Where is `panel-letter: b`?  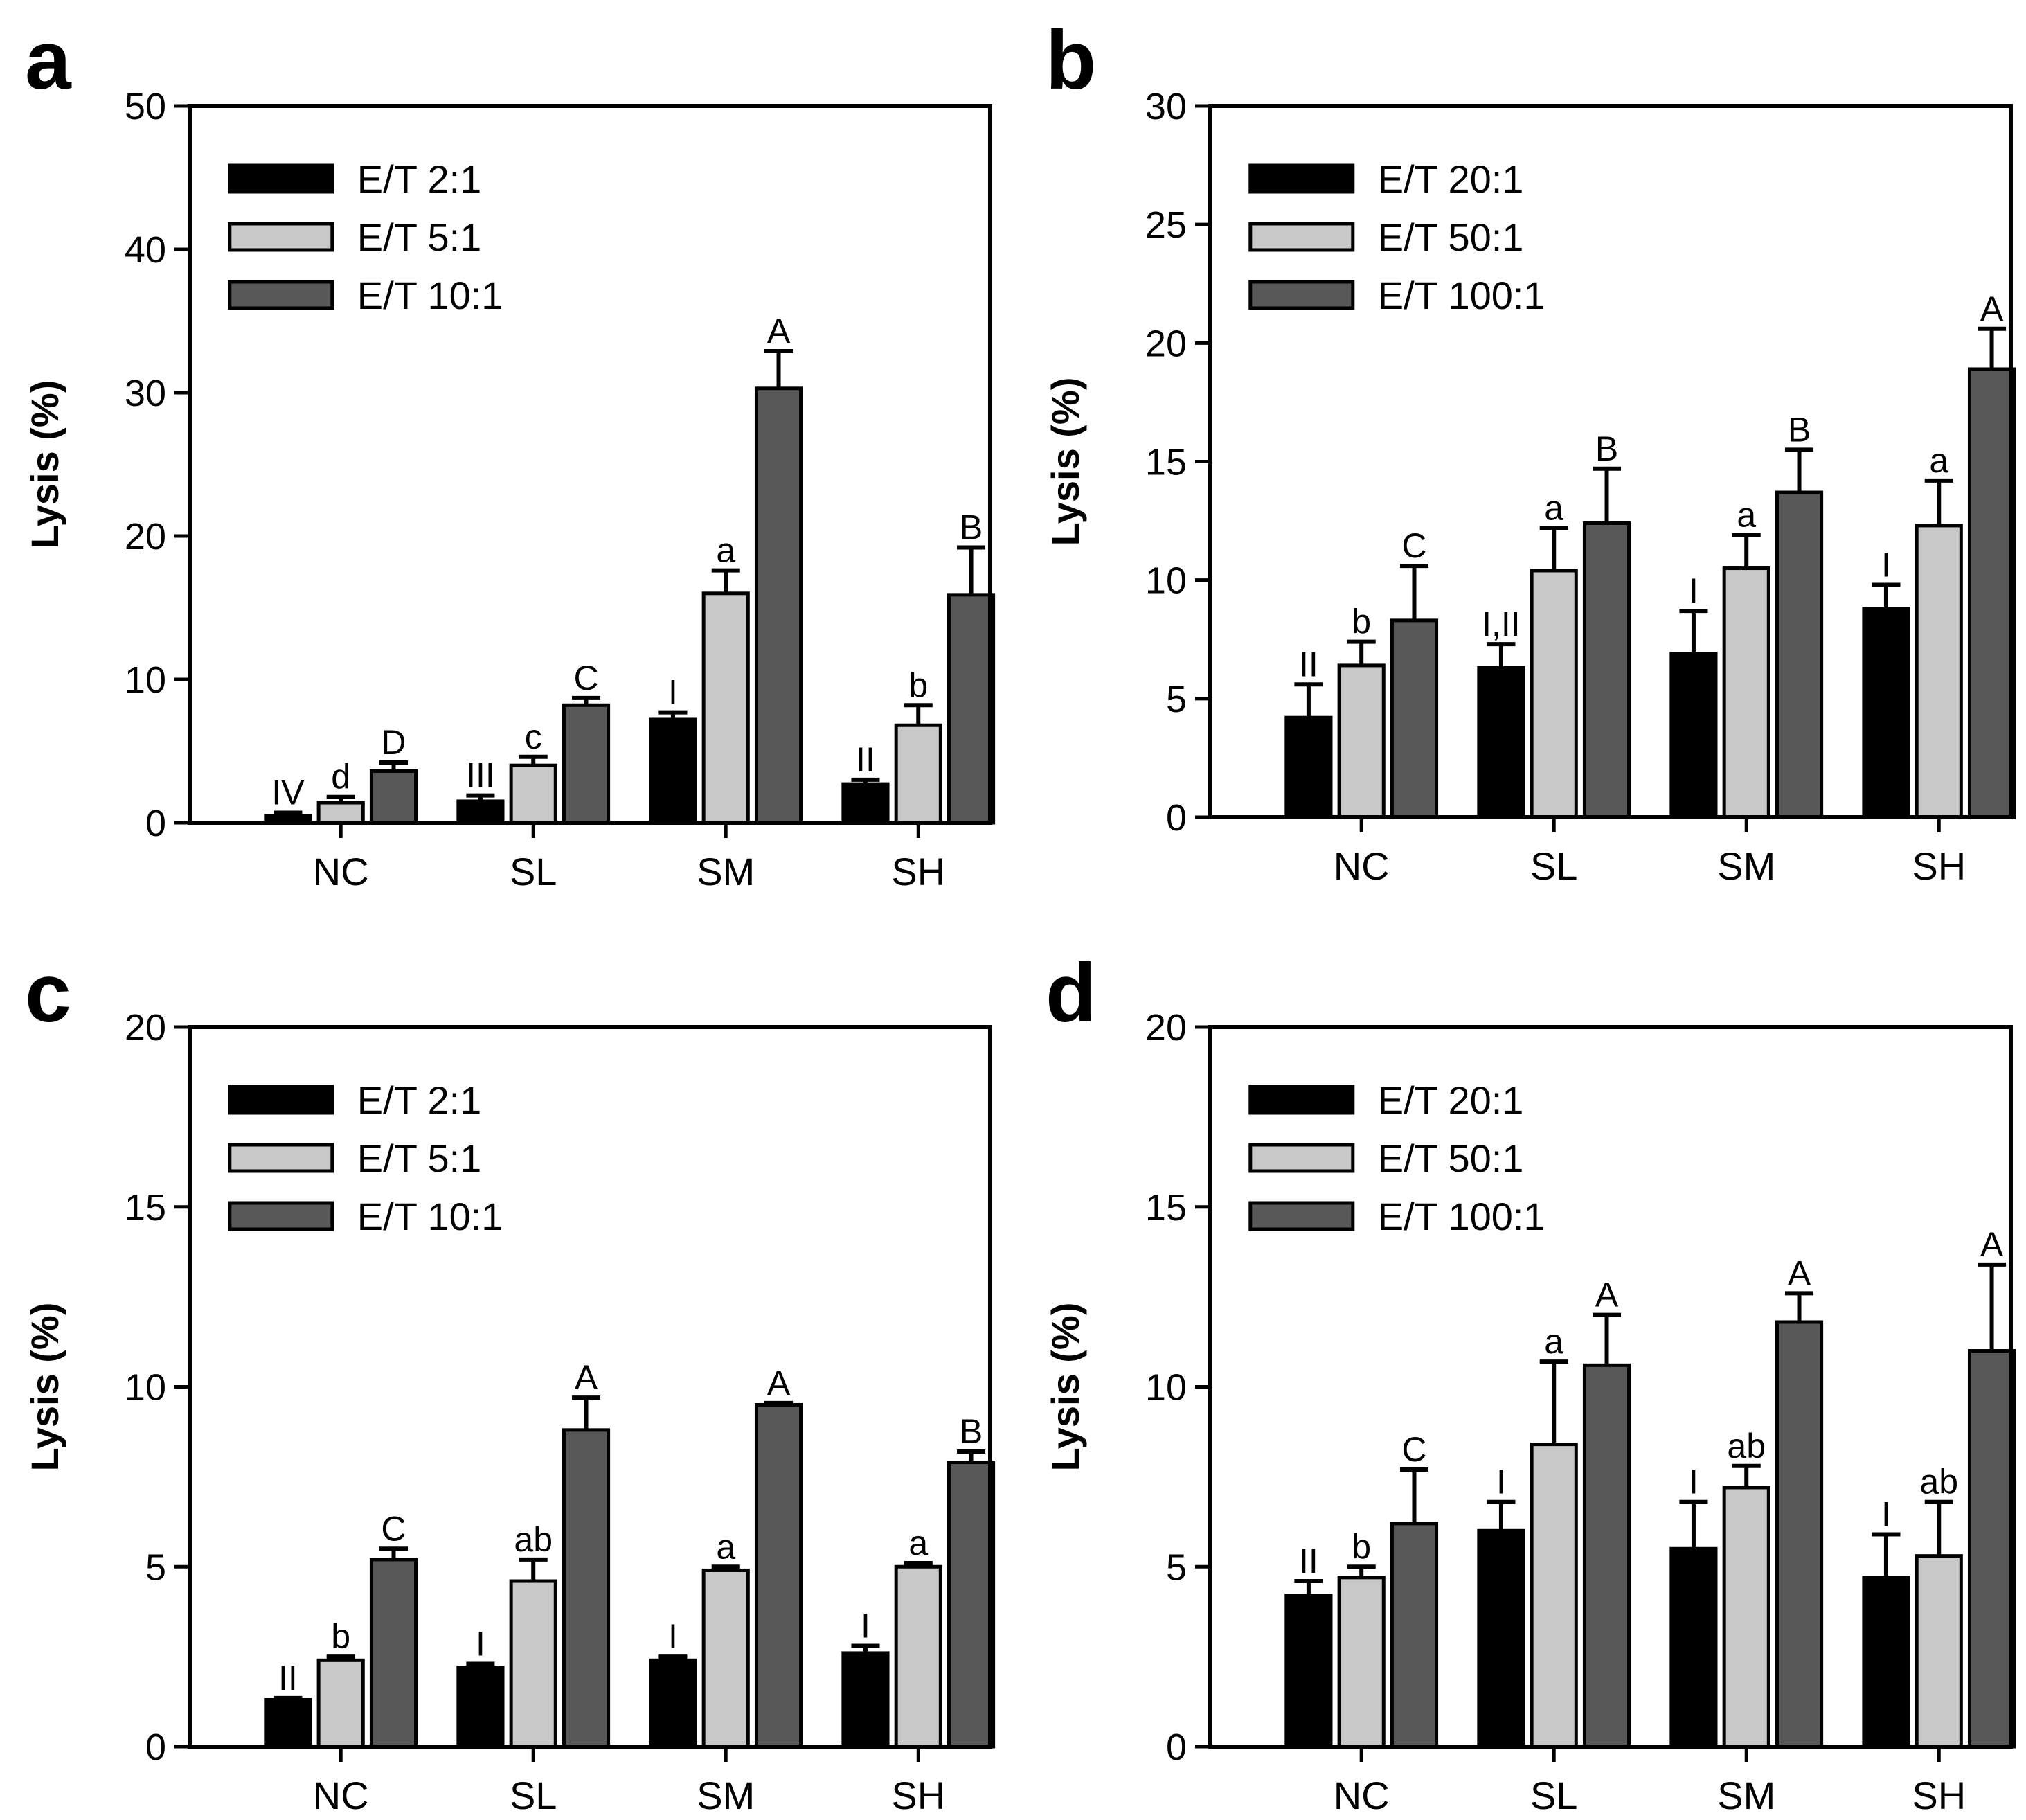 panel-letter: b is located at coordinates (1071, 60).